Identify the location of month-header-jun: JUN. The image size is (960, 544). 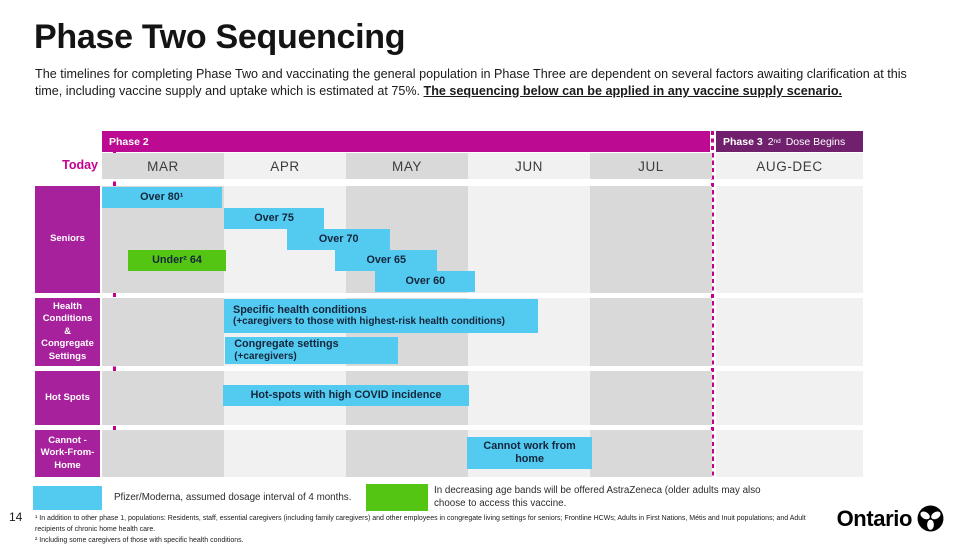
(529, 166).